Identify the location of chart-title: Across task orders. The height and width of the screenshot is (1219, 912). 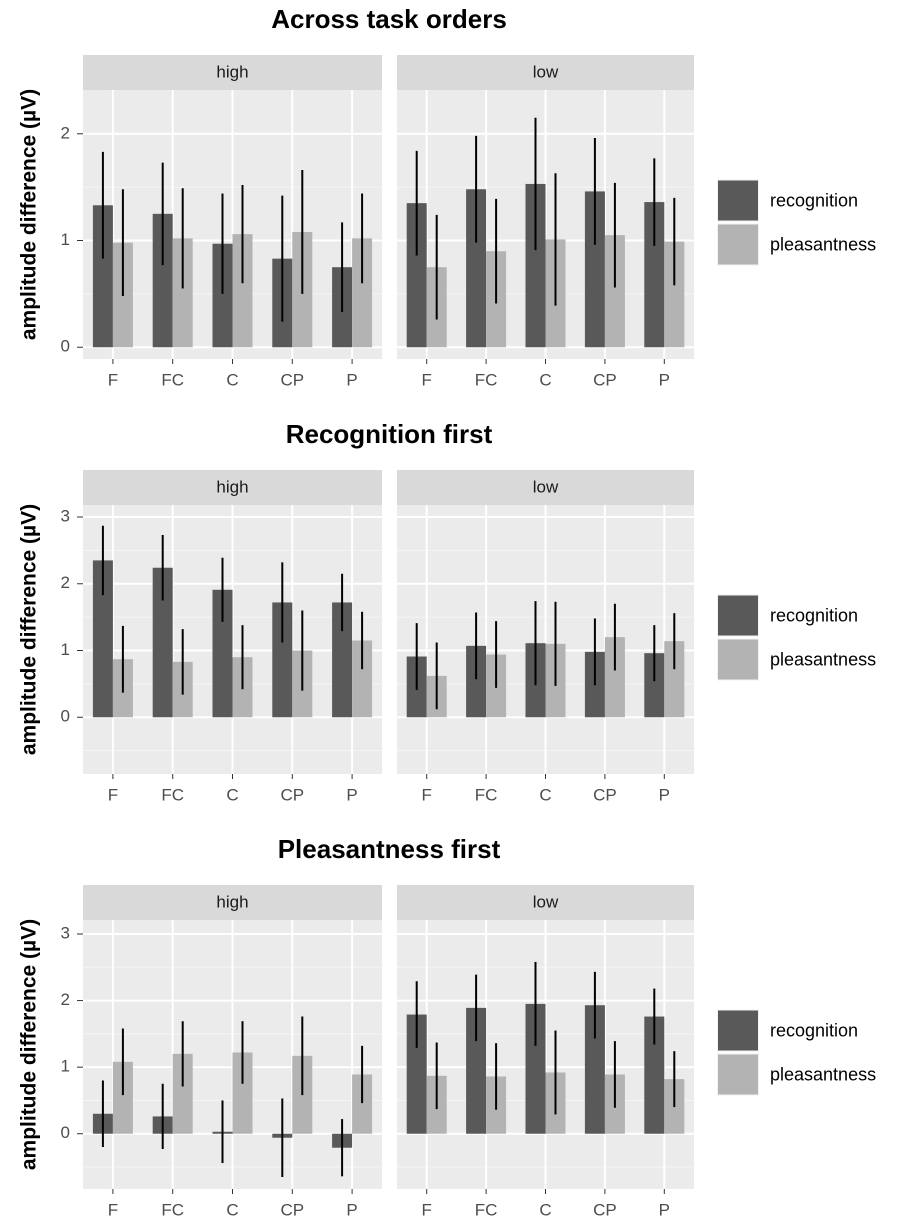
(389, 19).